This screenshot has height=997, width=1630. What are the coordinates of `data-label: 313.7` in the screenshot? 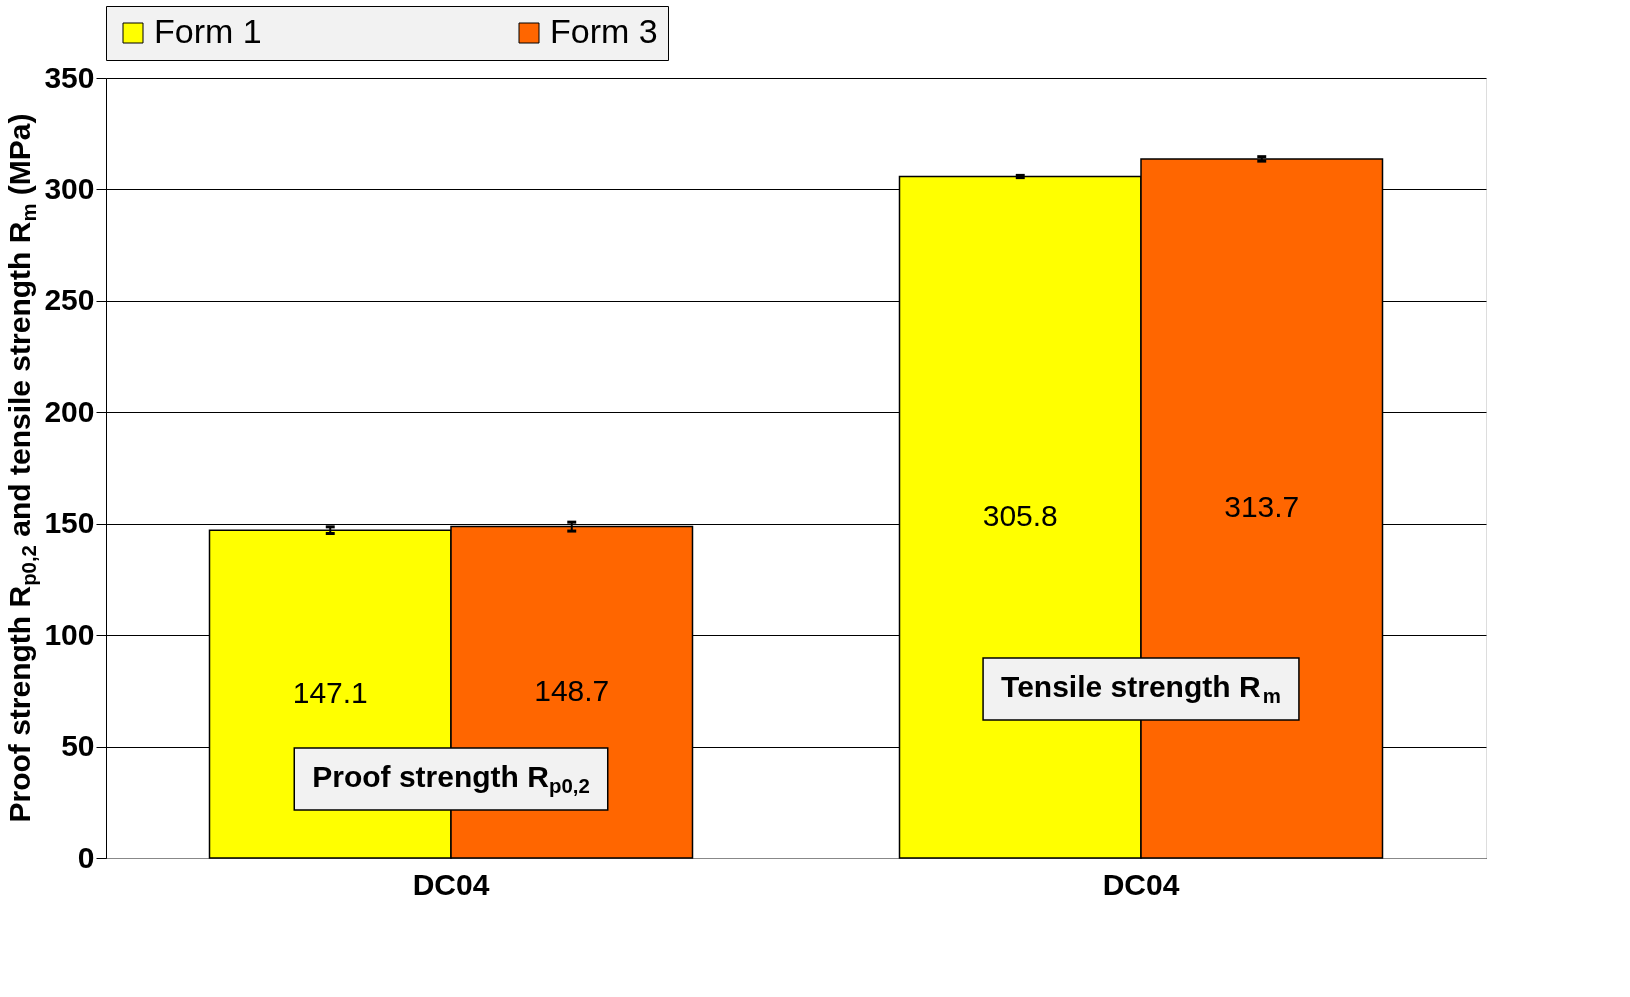 It's located at (1262, 507).